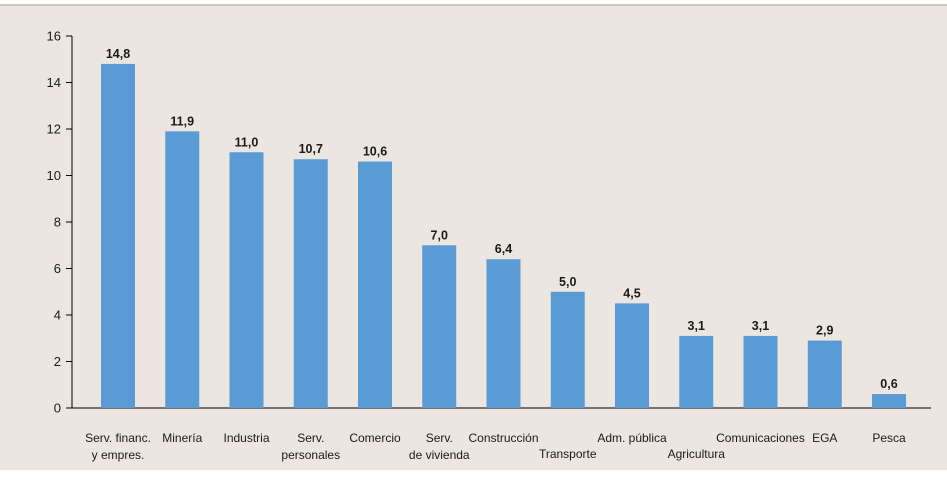 The height and width of the screenshot is (485, 947). Describe the element at coordinates (631, 293) in the screenshot. I see `data-label: 4,5` at that location.